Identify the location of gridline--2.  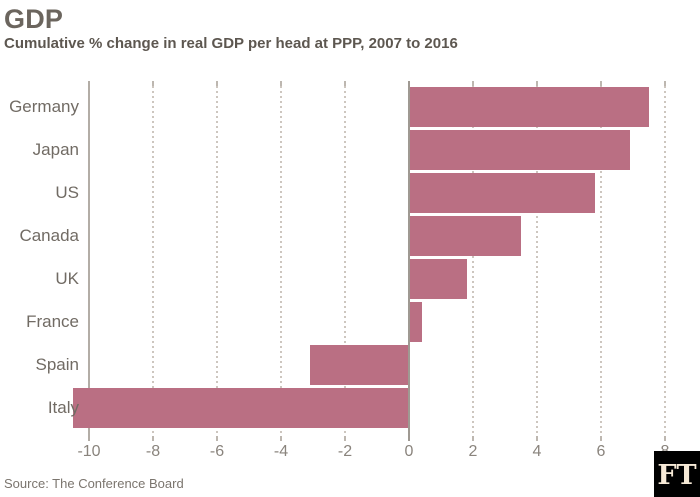
(345, 261).